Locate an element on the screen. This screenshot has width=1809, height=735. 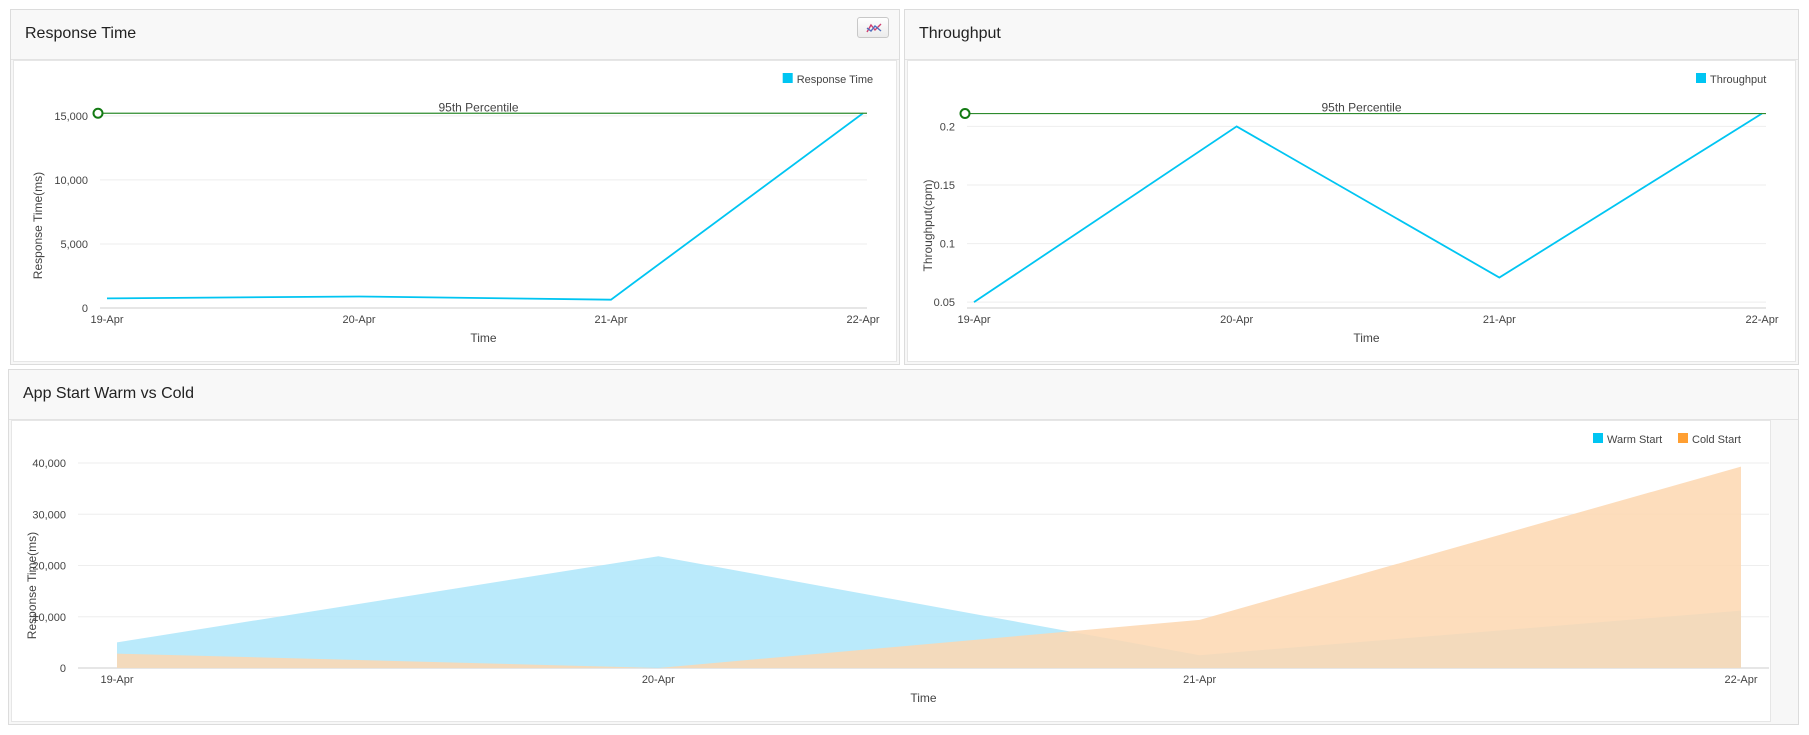
panel-title: App Start Warm vs Cold is located at coordinates (109, 393).